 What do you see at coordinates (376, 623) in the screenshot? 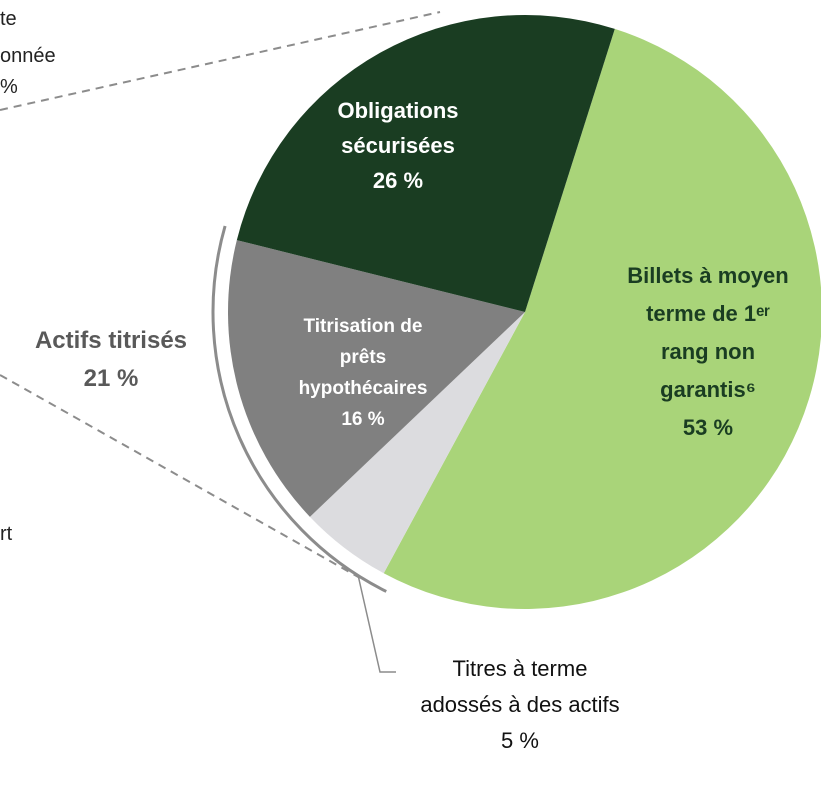
I see `leader-line` at bounding box center [376, 623].